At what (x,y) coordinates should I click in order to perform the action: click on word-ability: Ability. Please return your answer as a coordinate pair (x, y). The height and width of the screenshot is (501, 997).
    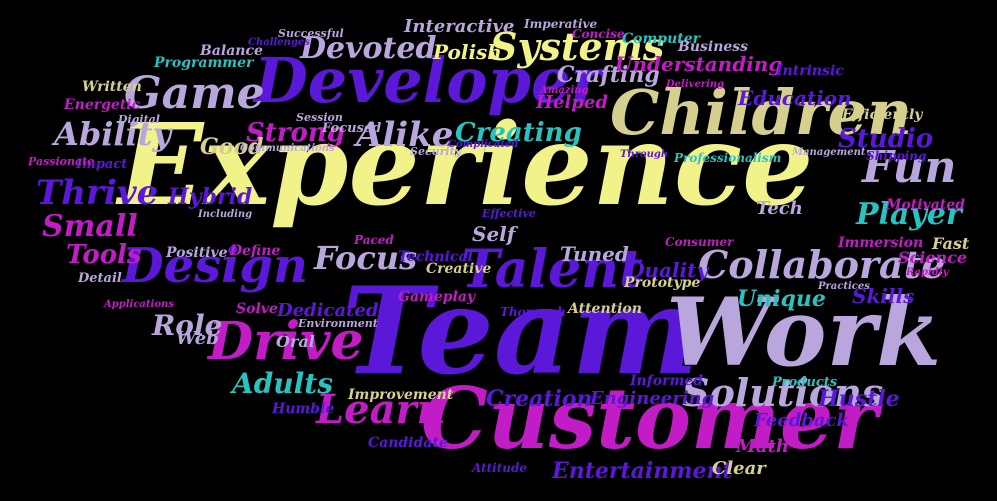
    Looking at the image, I should click on (113, 134).